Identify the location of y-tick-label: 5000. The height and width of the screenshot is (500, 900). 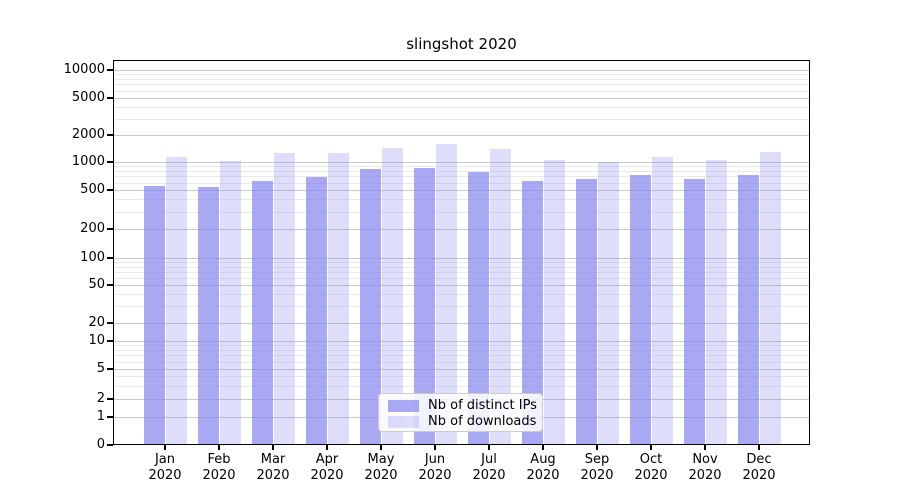
(88, 97).